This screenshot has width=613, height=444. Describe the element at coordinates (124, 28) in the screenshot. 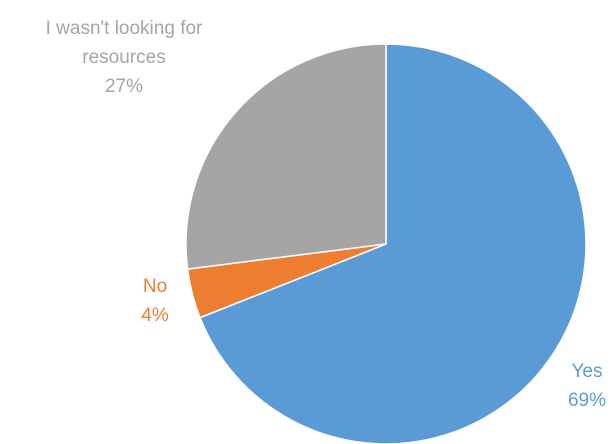

I see `slice-category-label: I wasn't looking for` at that location.